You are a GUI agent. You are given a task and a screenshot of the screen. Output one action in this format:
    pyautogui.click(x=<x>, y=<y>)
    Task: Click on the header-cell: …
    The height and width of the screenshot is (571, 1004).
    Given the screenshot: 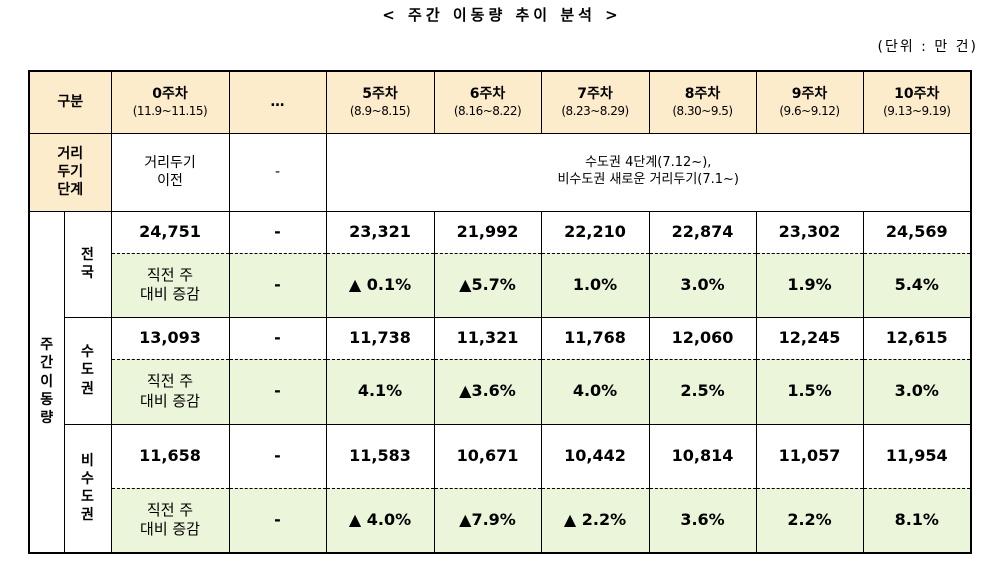 What is the action you would take?
    pyautogui.click(x=277, y=102)
    